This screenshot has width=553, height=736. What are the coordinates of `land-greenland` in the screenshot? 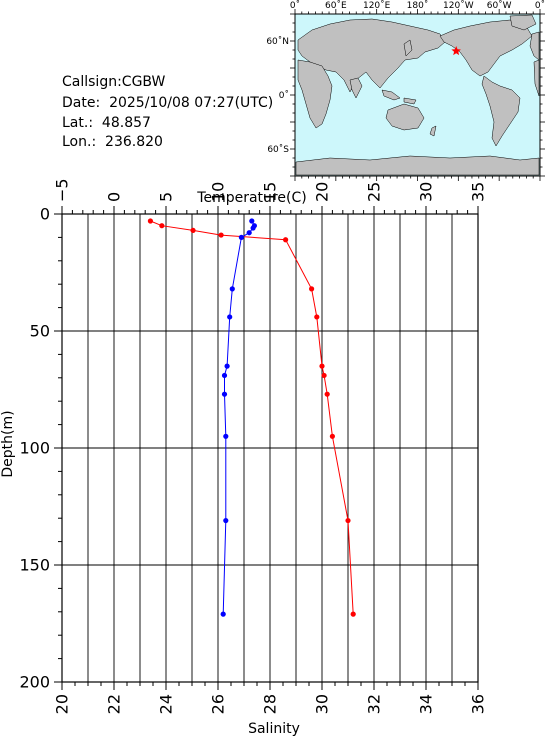 It's located at (523, 22).